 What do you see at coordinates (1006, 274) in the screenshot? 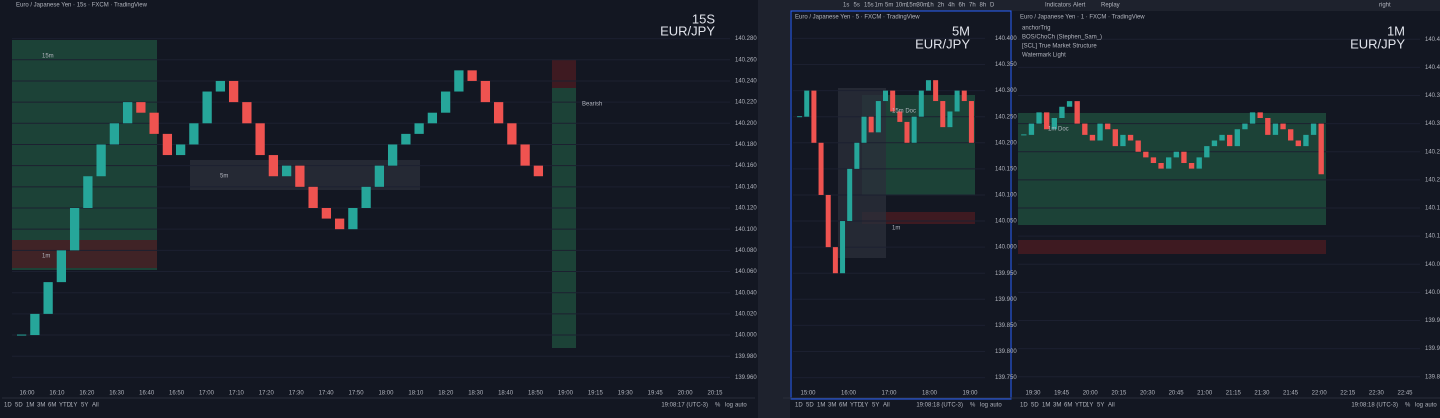
I see `price-label: 139.950` at bounding box center [1006, 274].